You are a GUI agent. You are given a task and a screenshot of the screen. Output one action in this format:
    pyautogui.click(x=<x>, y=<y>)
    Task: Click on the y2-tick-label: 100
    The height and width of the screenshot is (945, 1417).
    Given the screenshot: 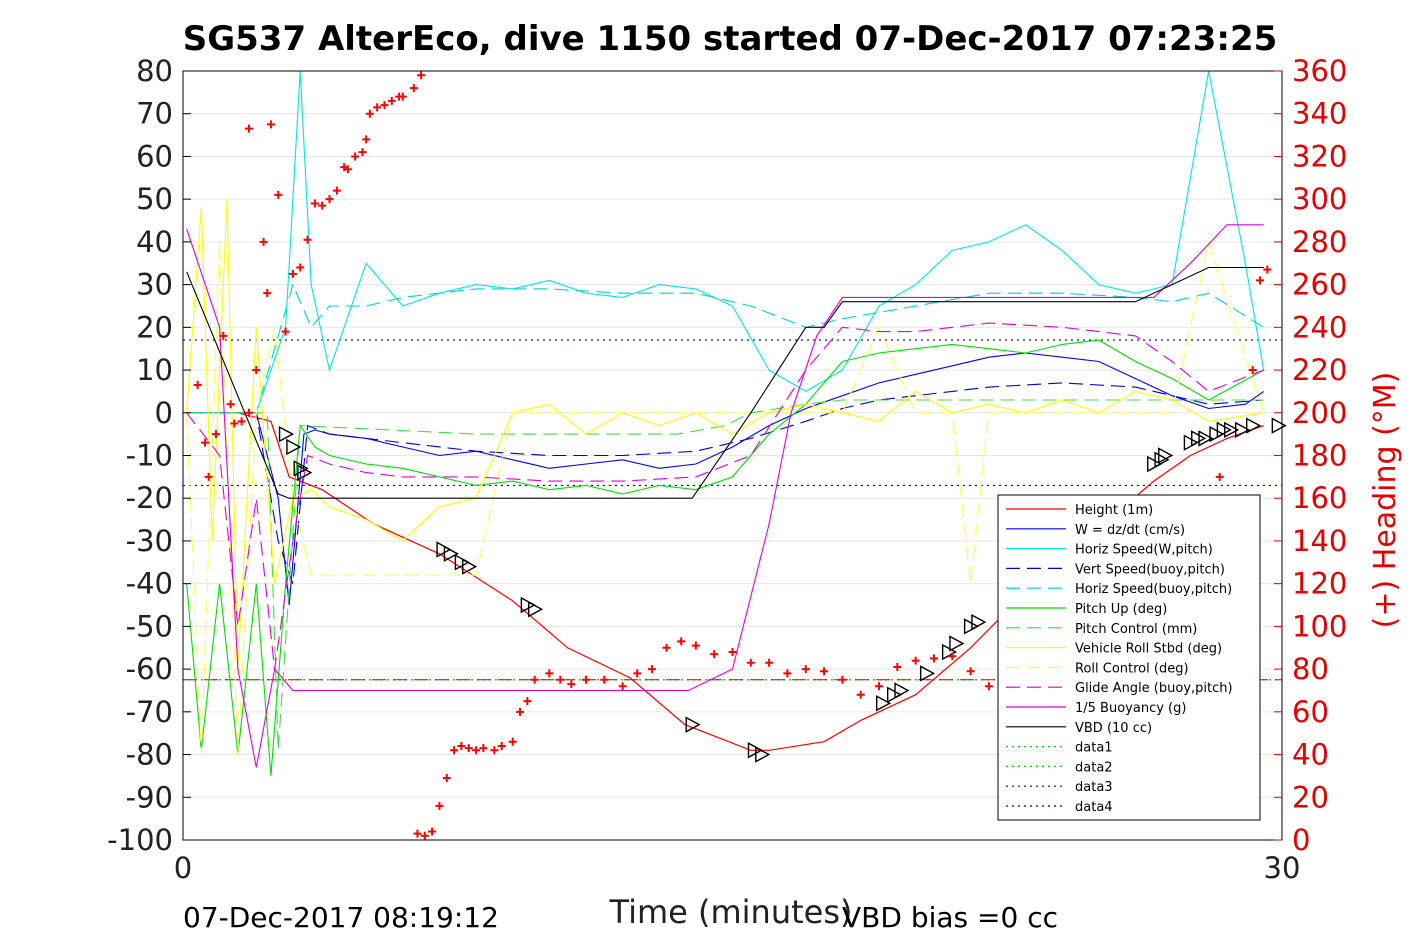 What is the action you would take?
    pyautogui.click(x=1319, y=626)
    